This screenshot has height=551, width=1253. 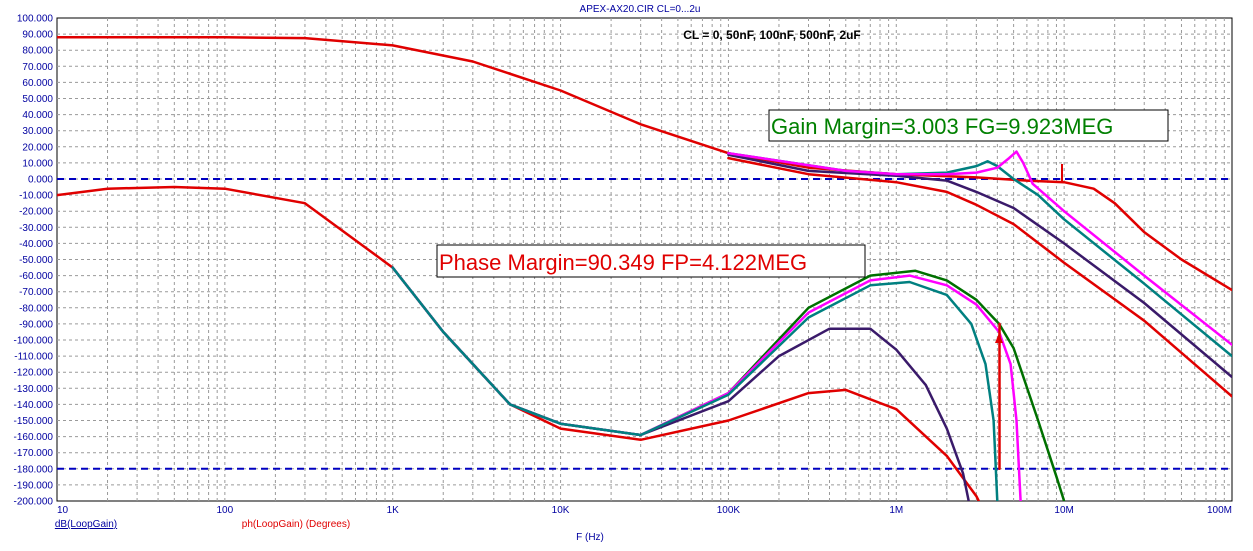 What do you see at coordinates (37, 147) in the screenshot?
I see `y-tick-label: 20.000` at bounding box center [37, 147].